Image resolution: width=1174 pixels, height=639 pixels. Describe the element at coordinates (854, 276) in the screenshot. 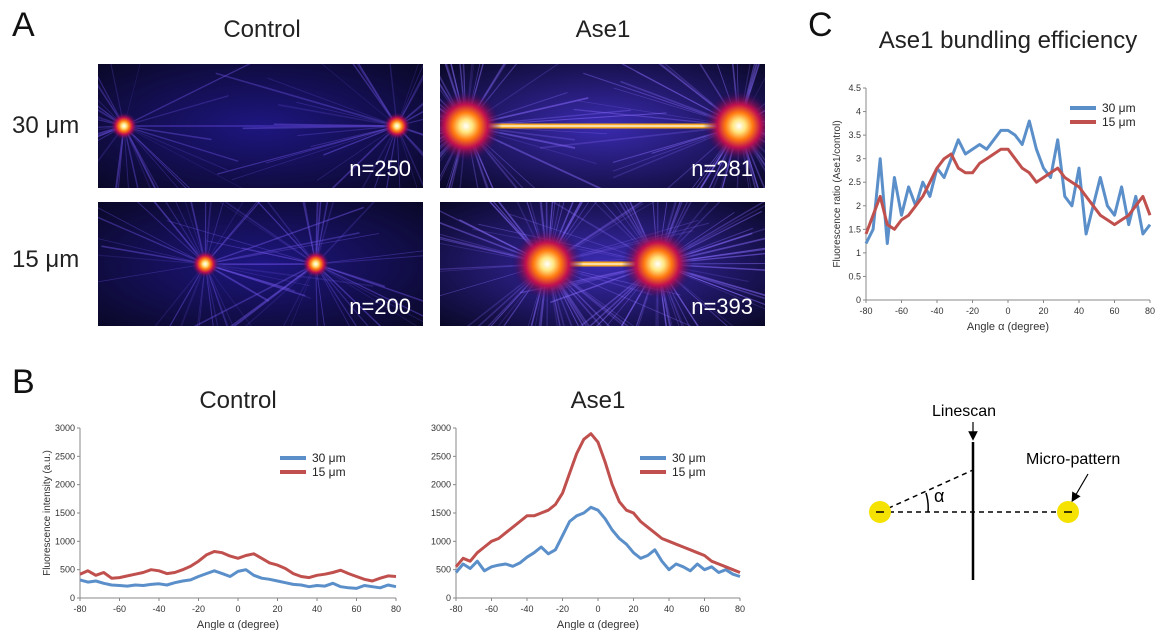

I see `y-tick-label: 0.5` at that location.